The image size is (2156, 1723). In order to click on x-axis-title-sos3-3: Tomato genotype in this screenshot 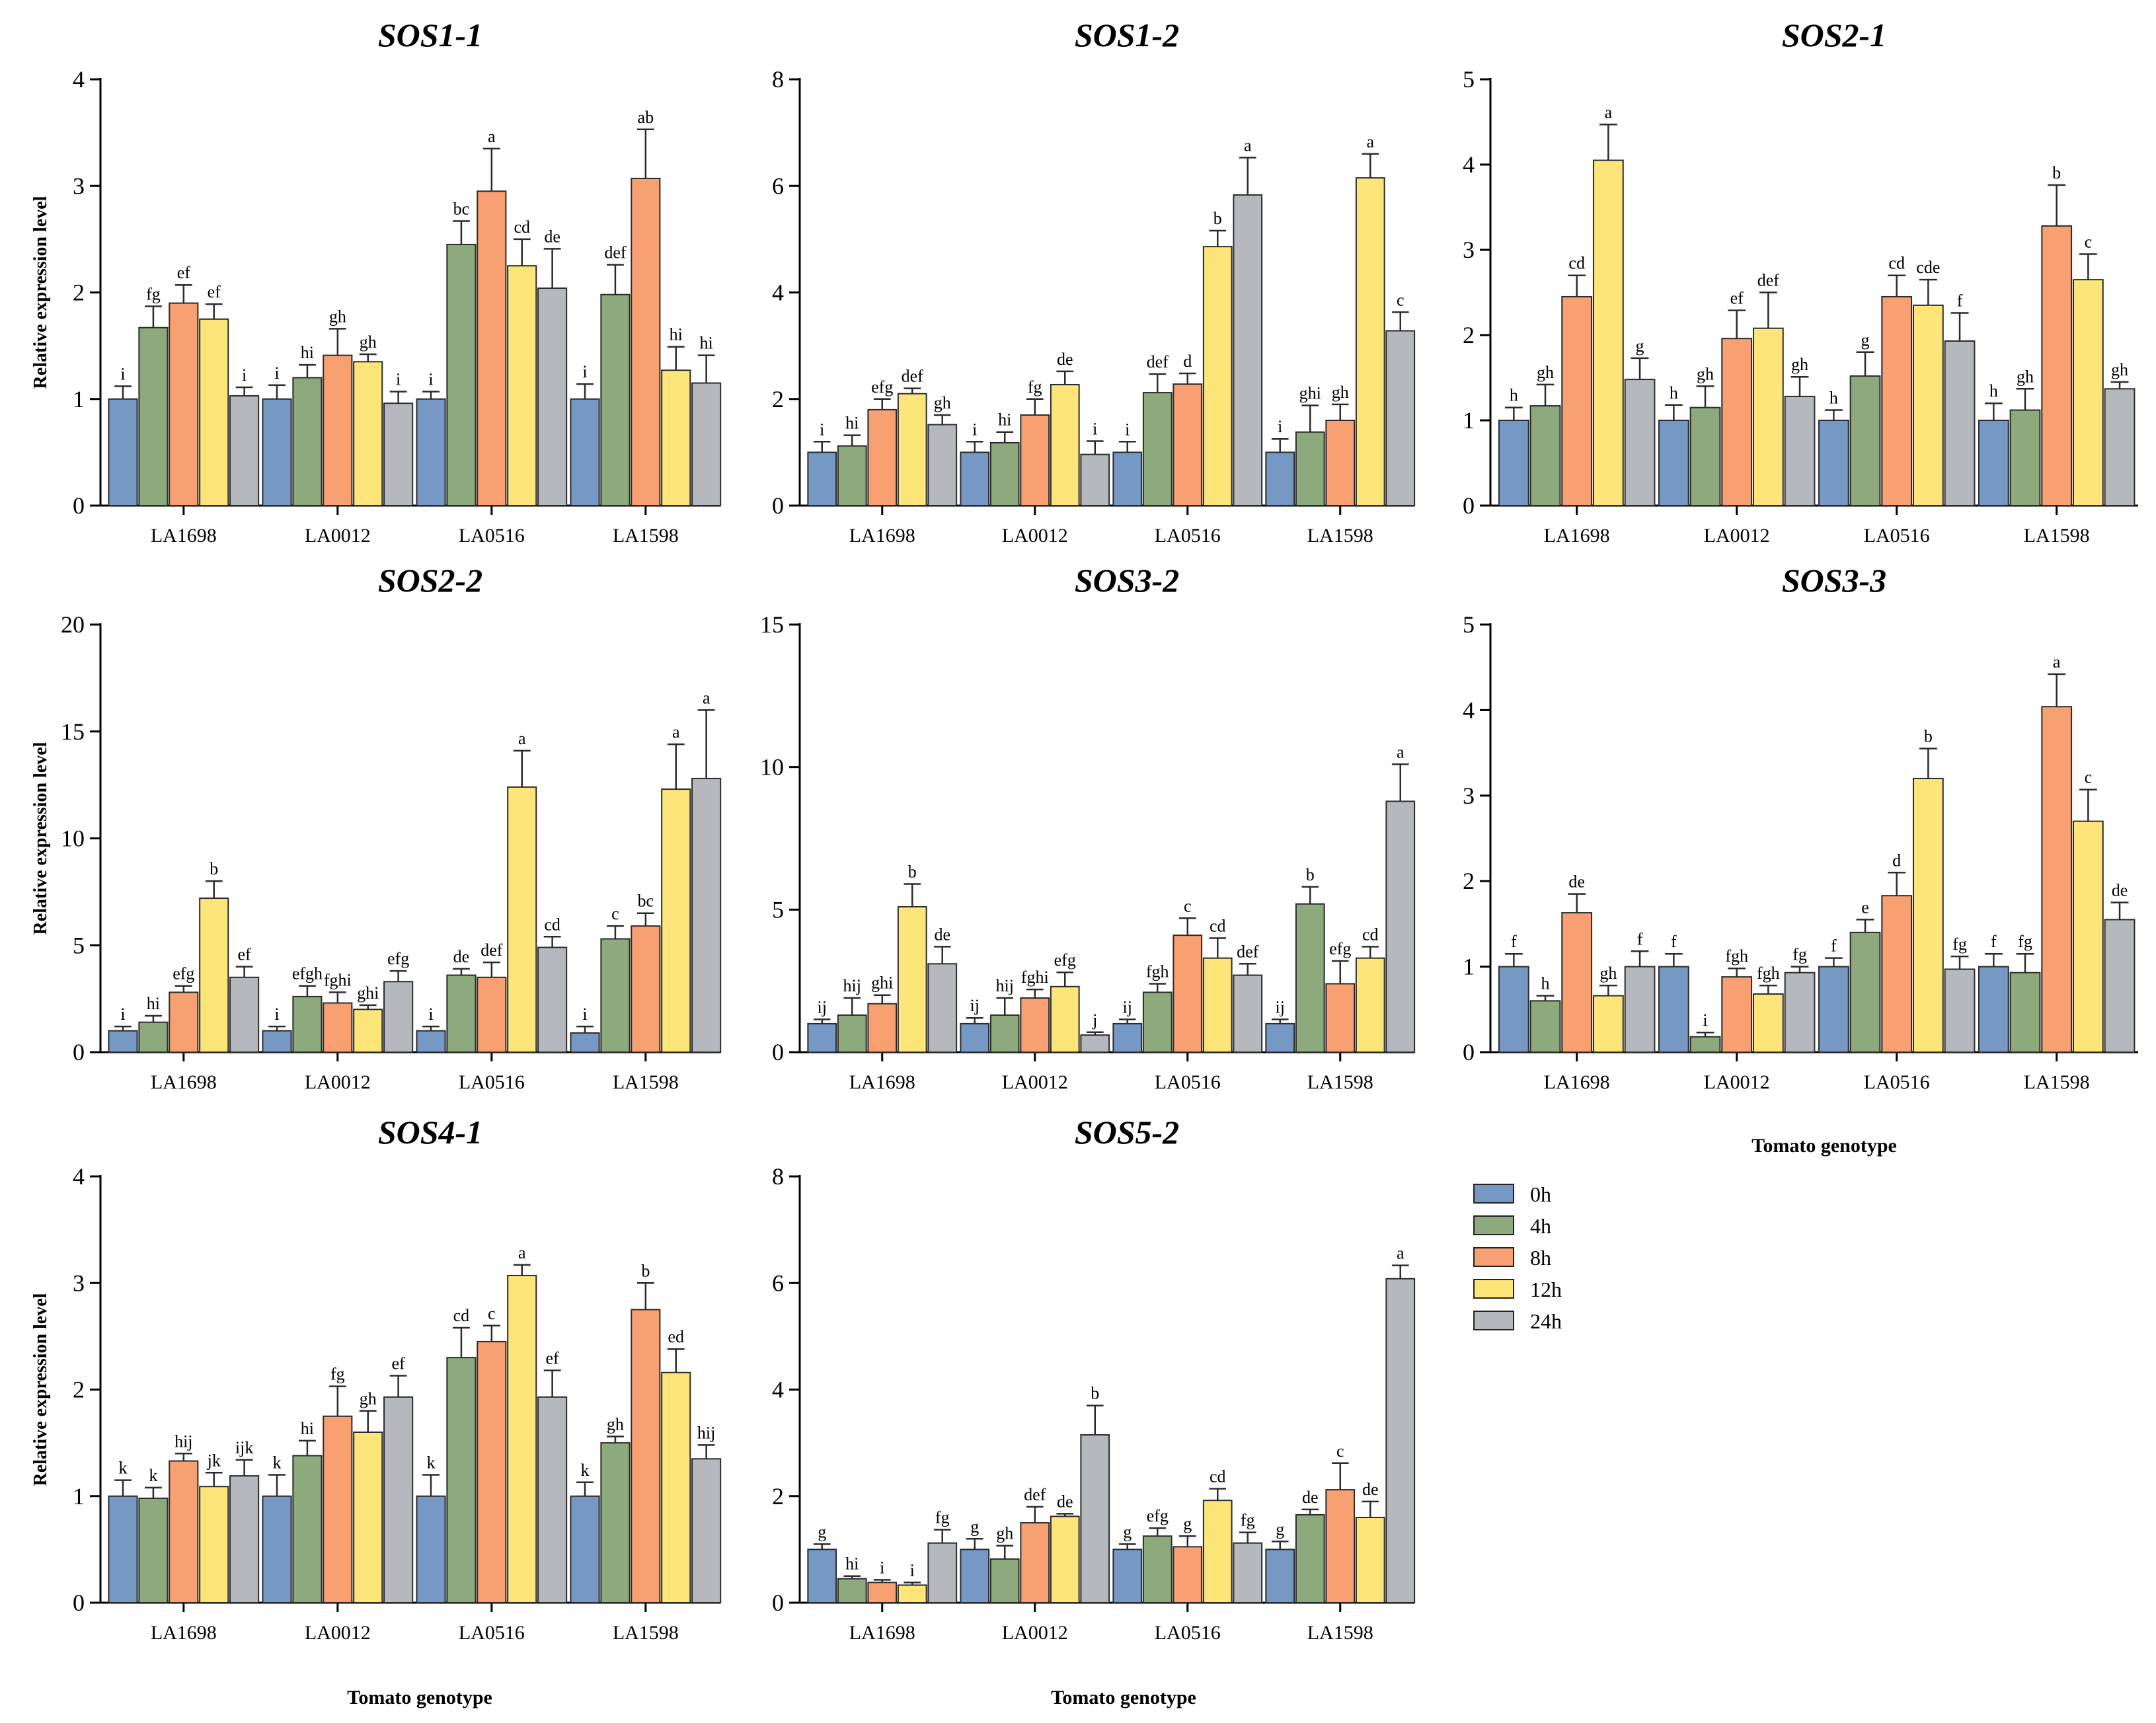, I will do `click(1824, 1146)`.